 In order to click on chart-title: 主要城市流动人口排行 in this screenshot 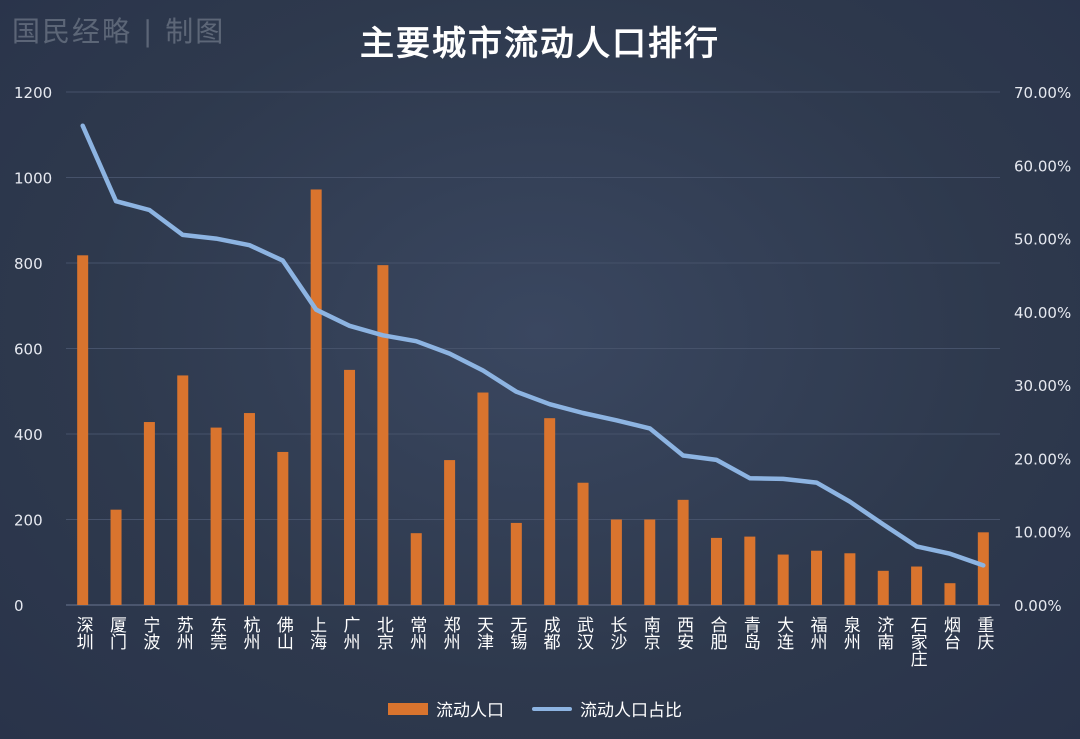, I will do `click(540, 44)`.